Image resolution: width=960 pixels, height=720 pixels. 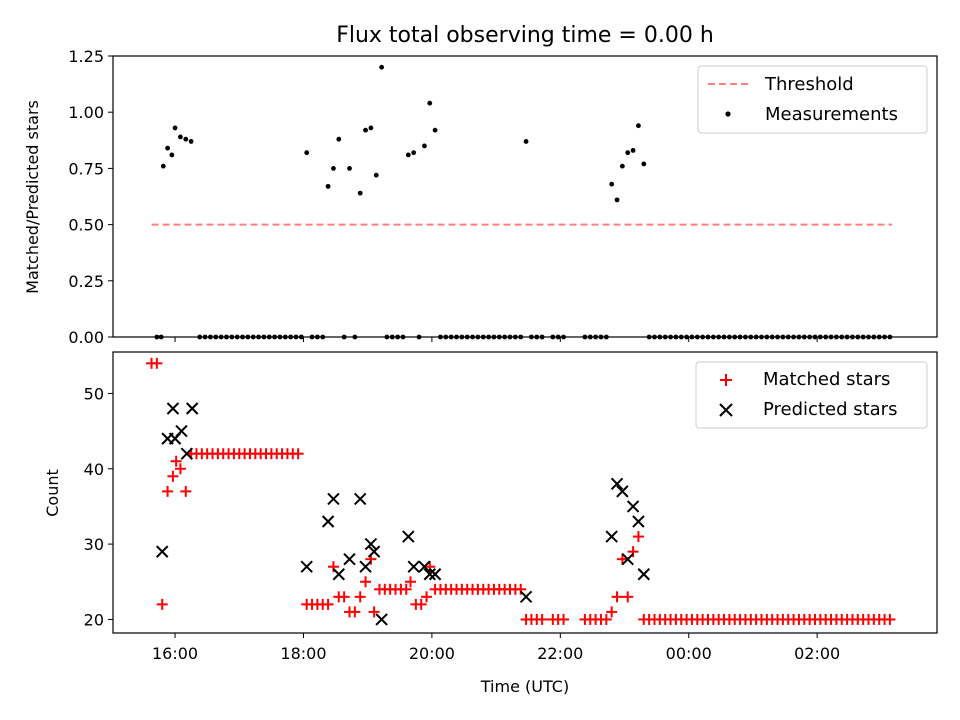 What do you see at coordinates (94, 393) in the screenshot?
I see `count-y-tick-label: 50` at bounding box center [94, 393].